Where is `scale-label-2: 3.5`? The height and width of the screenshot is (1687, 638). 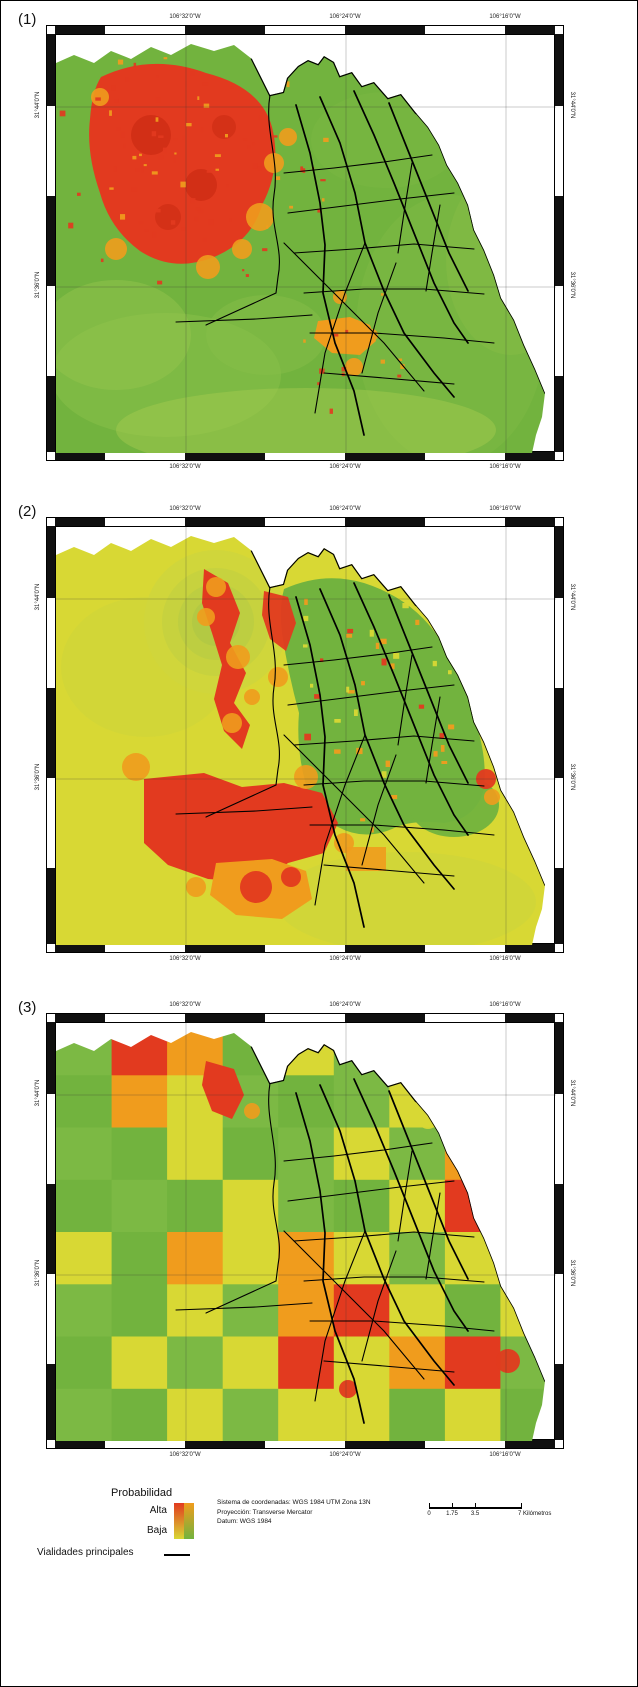
scale-label-2: 3.5 is located at coordinates (475, 1514).